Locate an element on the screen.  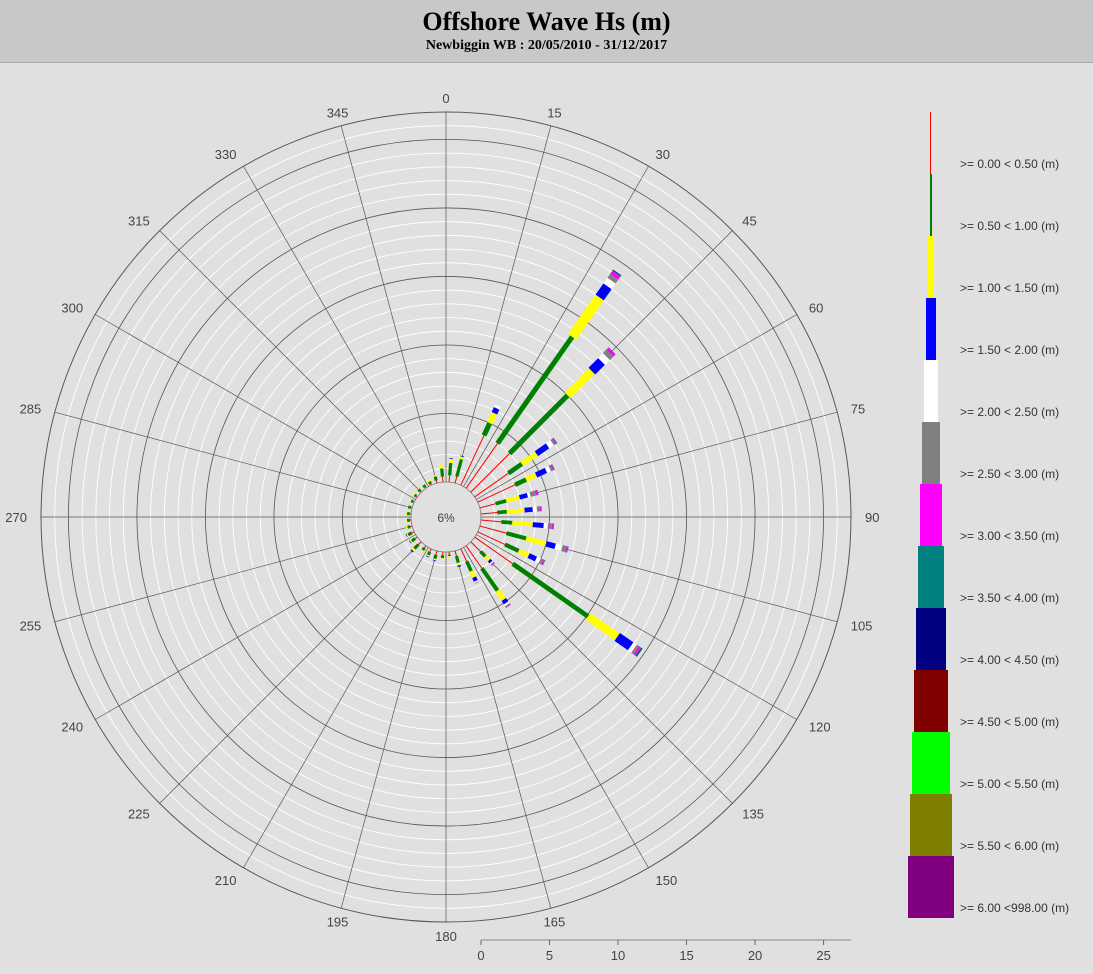
direction-label-270: 270 is located at coordinates (16, 517).